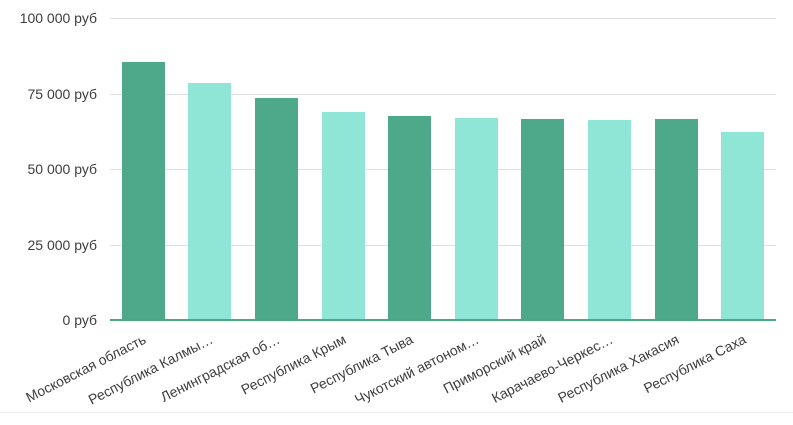  What do you see at coordinates (443, 320) in the screenshot?
I see `x-axis-baseline` at bounding box center [443, 320].